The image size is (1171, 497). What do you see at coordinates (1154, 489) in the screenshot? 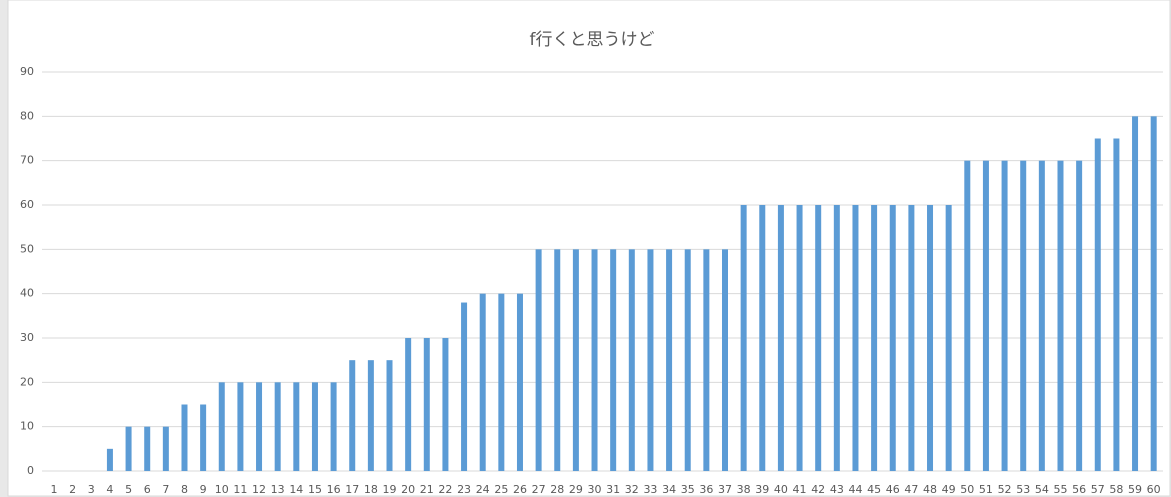
I see `x-tick-label: 60` at bounding box center [1154, 489].